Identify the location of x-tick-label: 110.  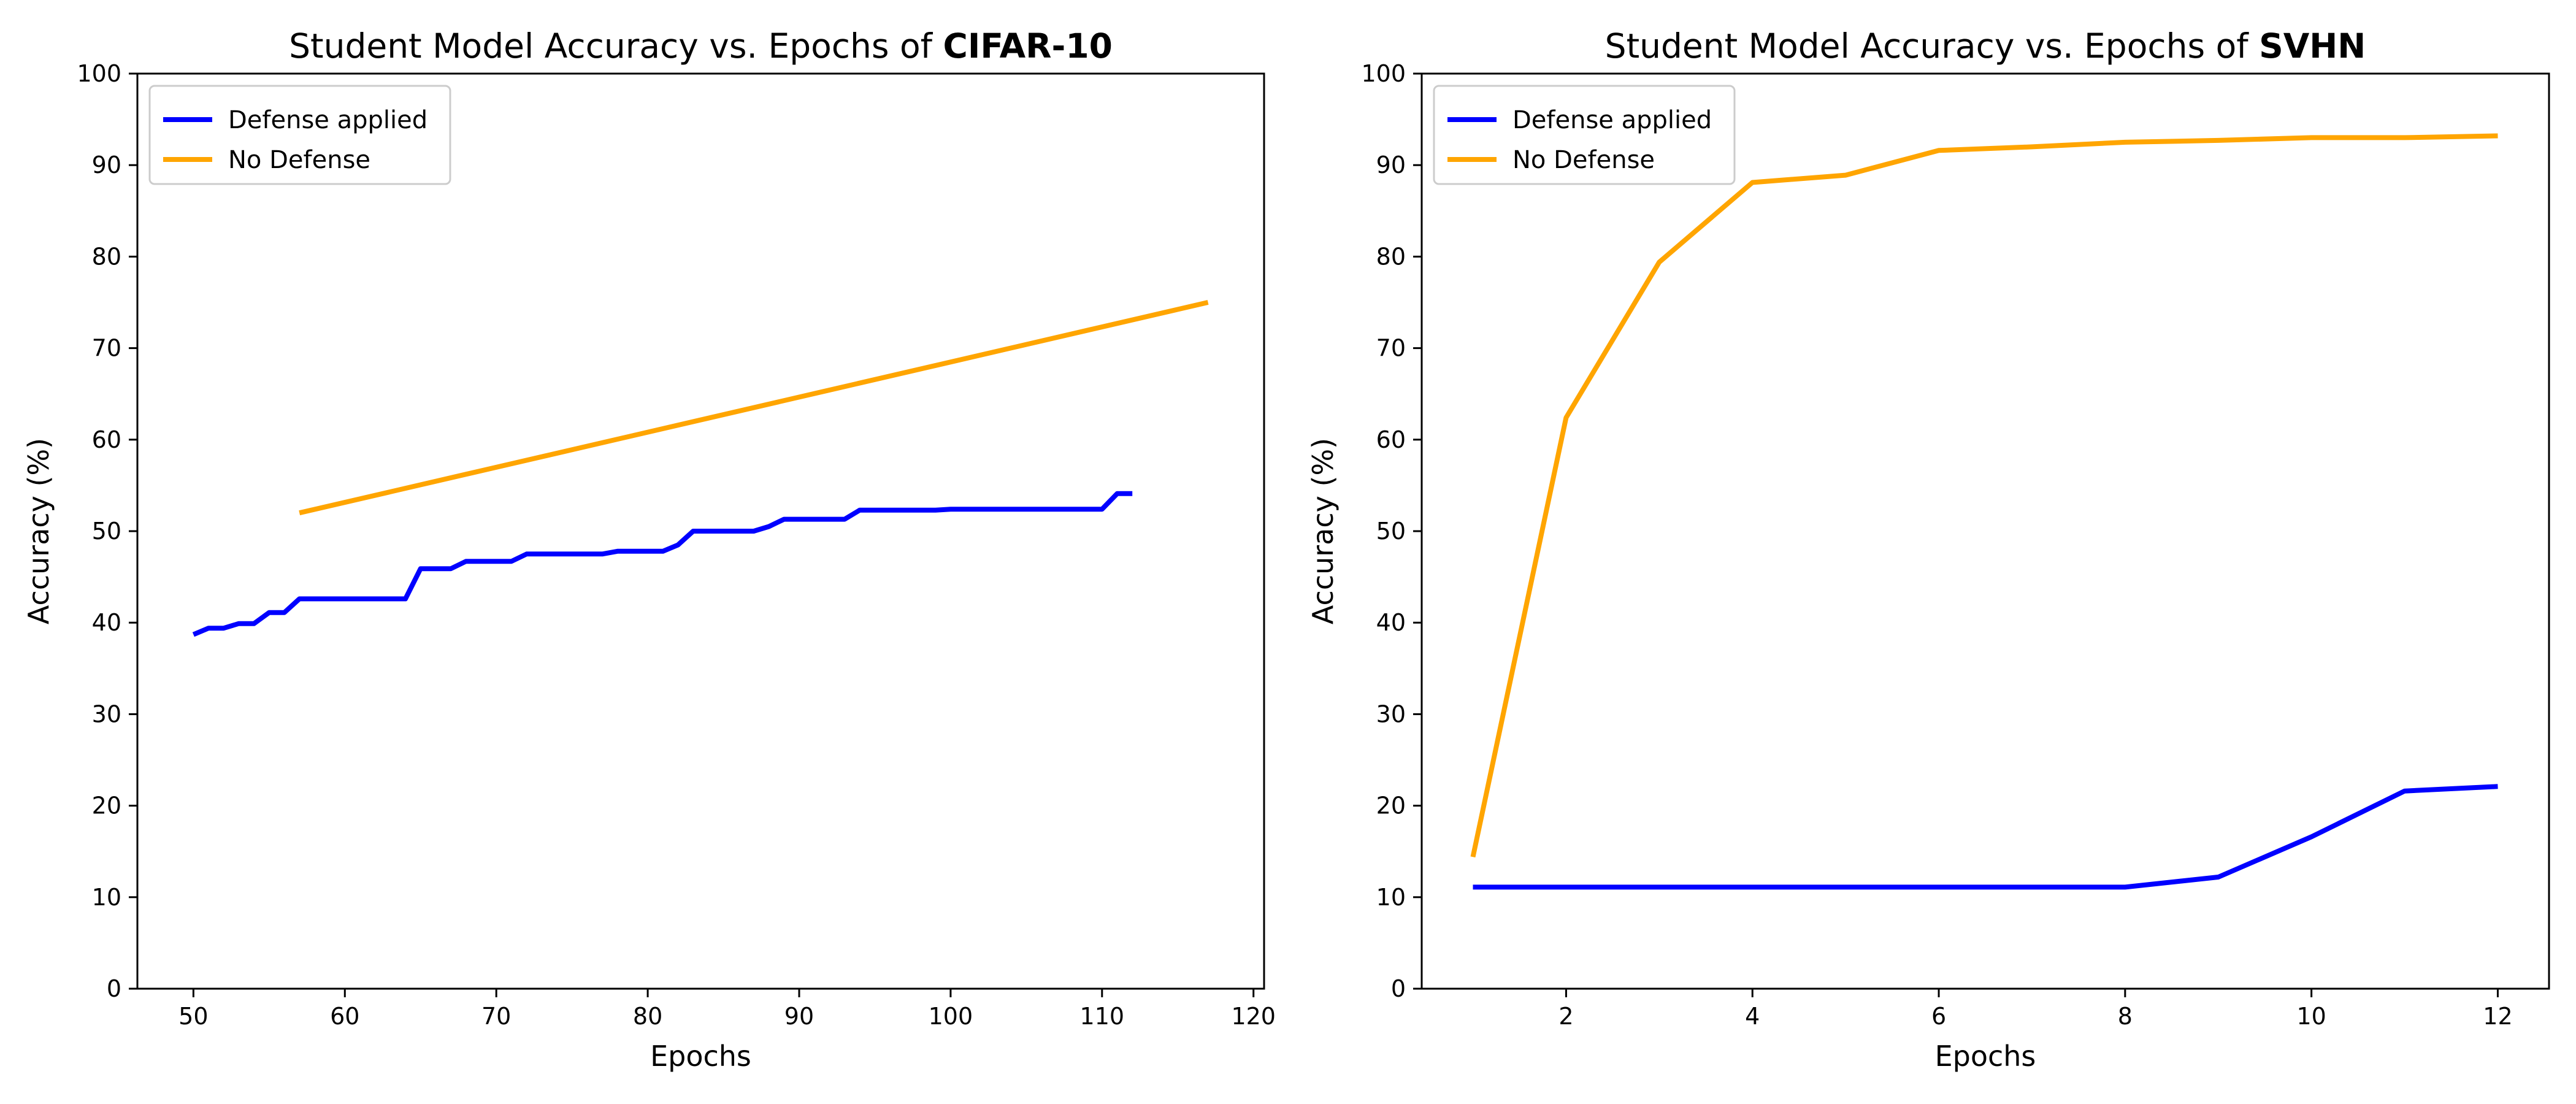
(1102, 1016).